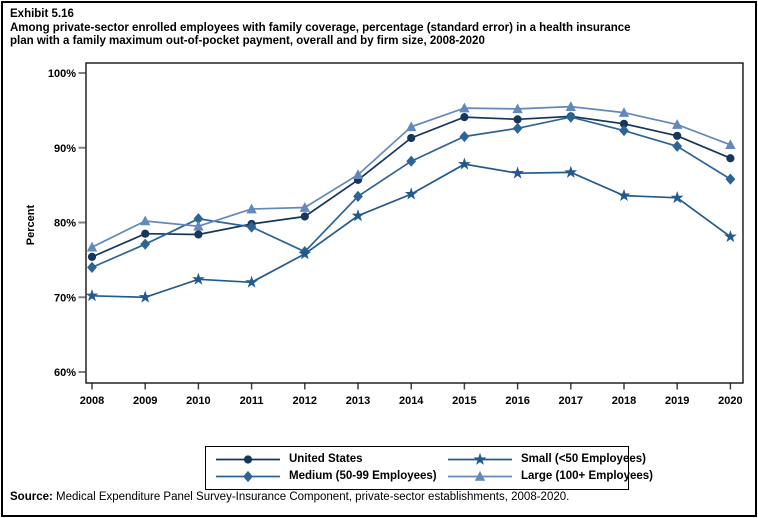  I want to click on star-legend-swatch-icon, so click(480, 458).